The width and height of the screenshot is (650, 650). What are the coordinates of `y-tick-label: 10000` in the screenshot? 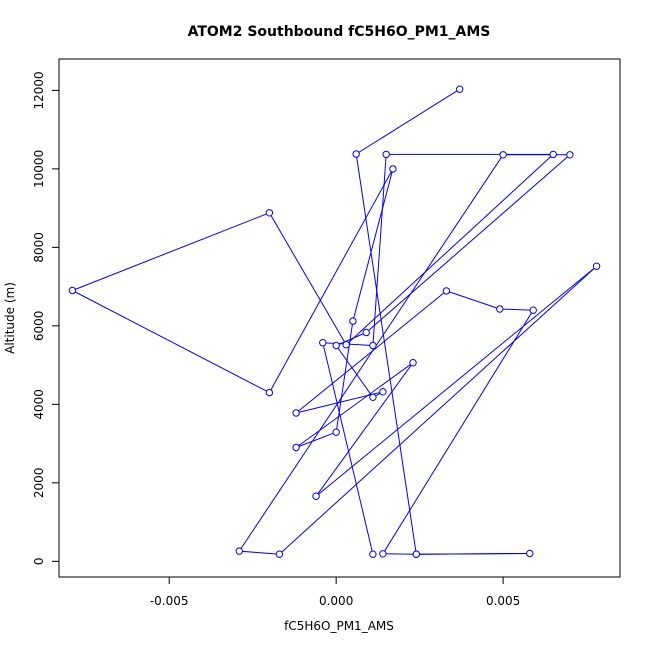 It's located at (39, 169).